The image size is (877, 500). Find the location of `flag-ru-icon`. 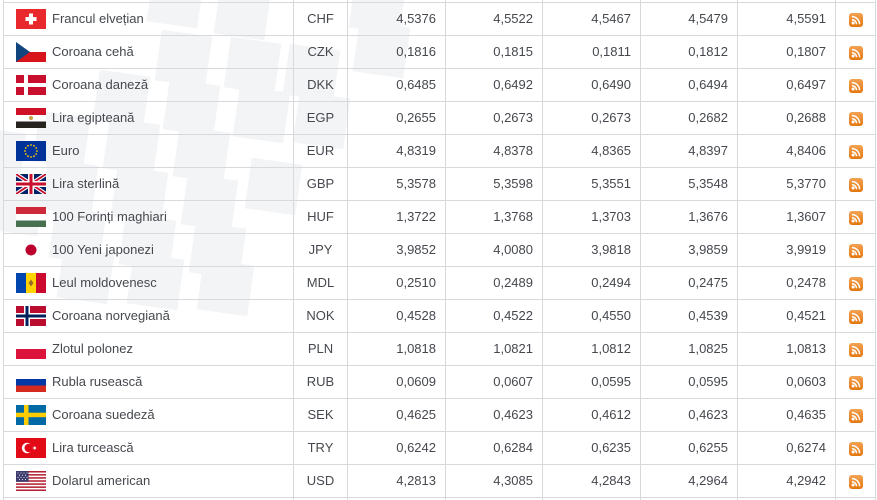

flag-ru-icon is located at coordinates (31, 382).